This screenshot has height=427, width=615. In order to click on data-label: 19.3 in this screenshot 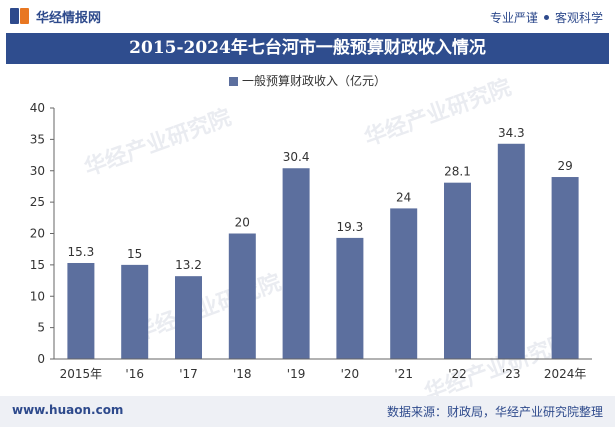, I will do `click(350, 227)`.